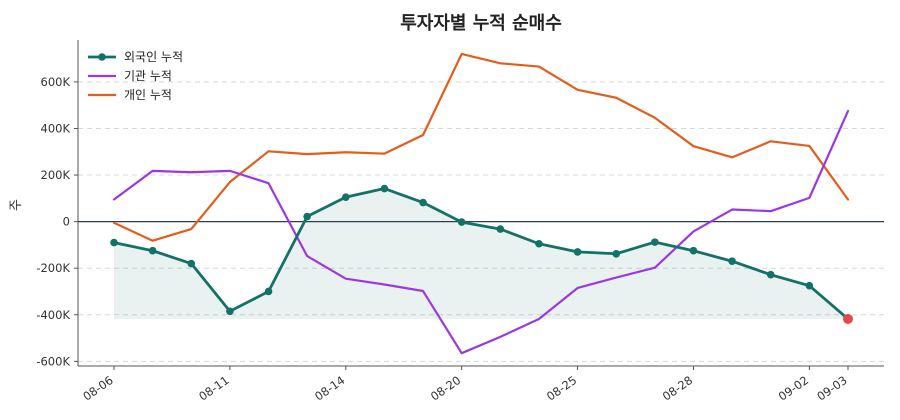 This screenshot has width=900, height=420. What do you see at coordinates (148, 95) in the screenshot?
I see `legend-label: 개인 누적` at bounding box center [148, 95].